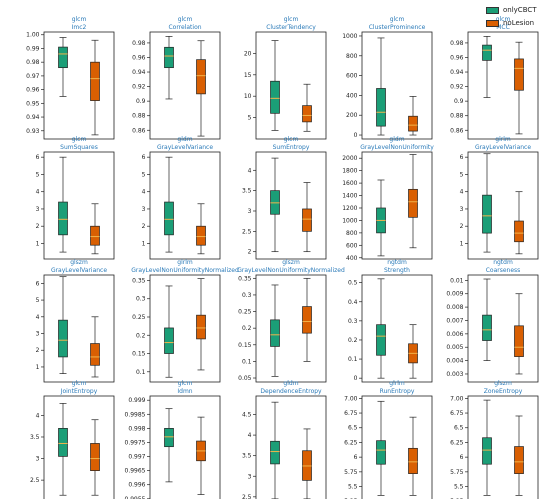  Describe the element at coordinates (33, 48) in the screenshot. I see `y-tick-label: 0.99` at that location.